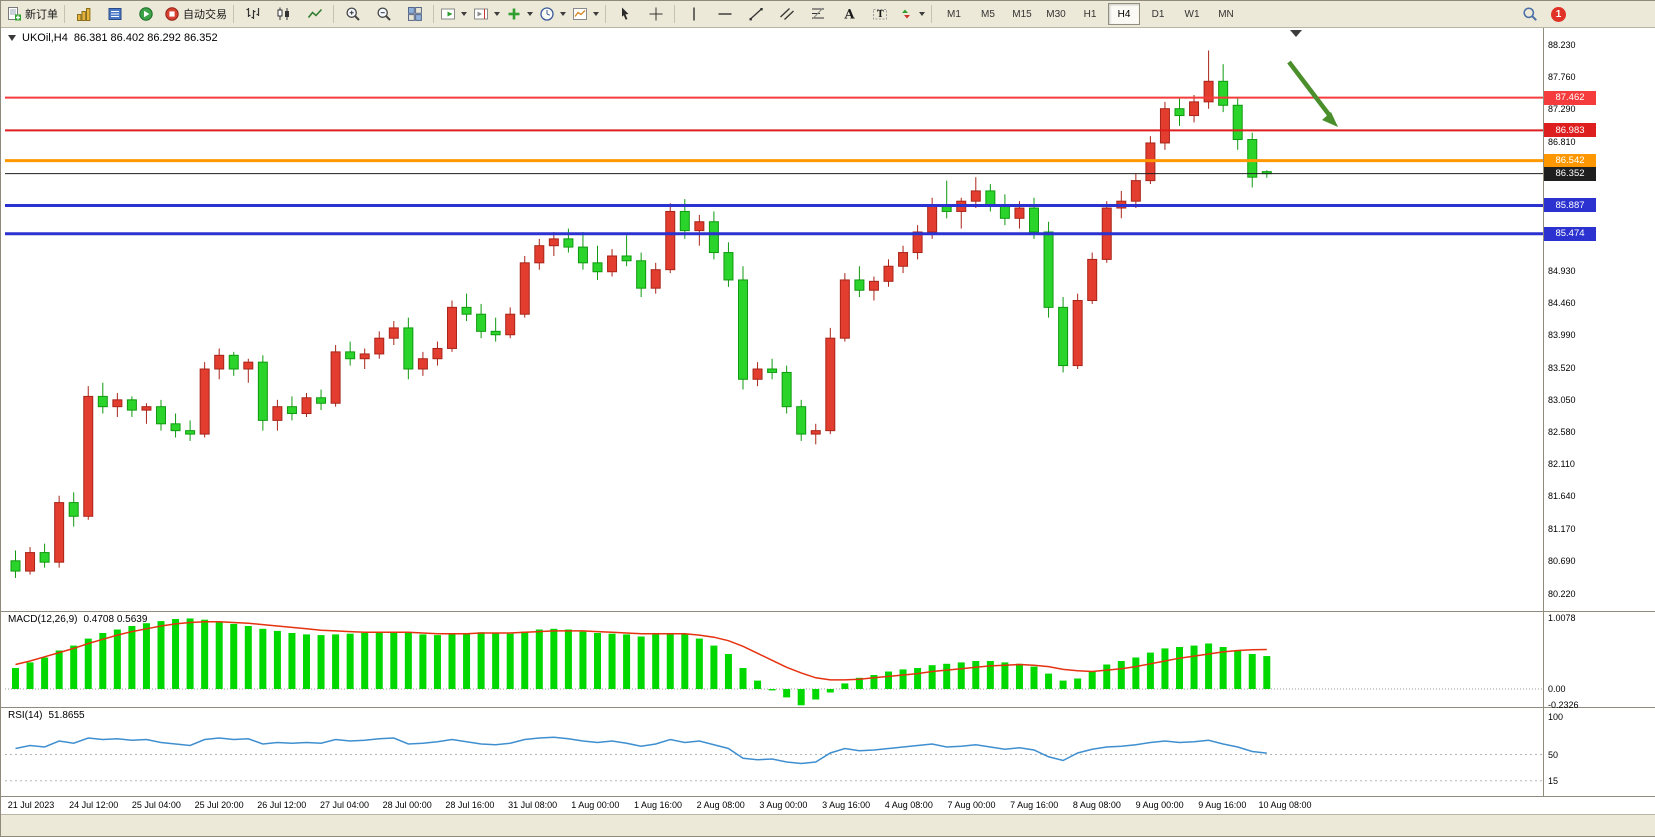 The height and width of the screenshot is (837, 1655). I want to click on cursor-button, so click(624, 14).